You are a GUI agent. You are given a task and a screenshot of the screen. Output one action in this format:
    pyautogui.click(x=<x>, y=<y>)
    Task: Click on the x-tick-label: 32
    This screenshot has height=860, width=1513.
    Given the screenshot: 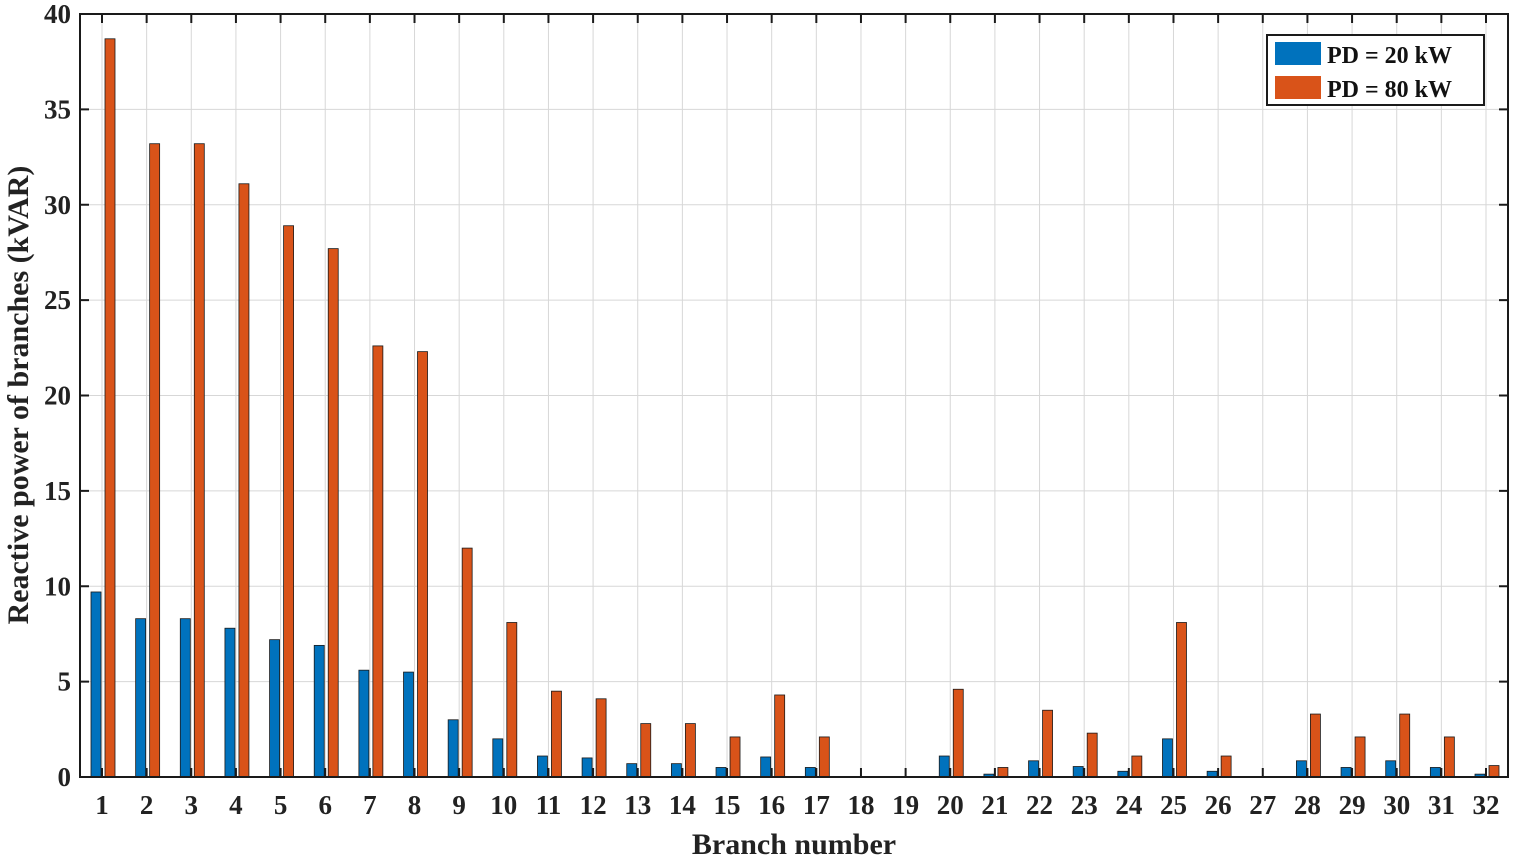 What is the action you would take?
    pyautogui.click(x=1486, y=805)
    